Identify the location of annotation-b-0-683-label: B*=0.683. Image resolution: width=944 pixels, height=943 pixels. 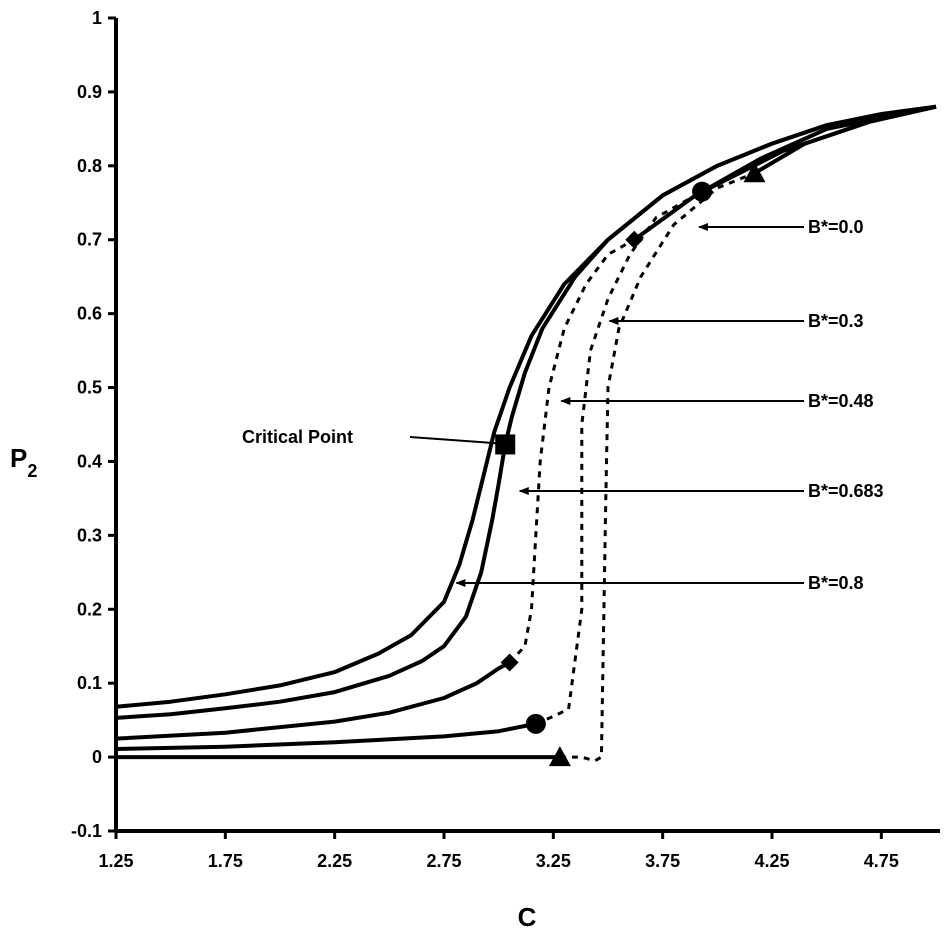
(846, 491).